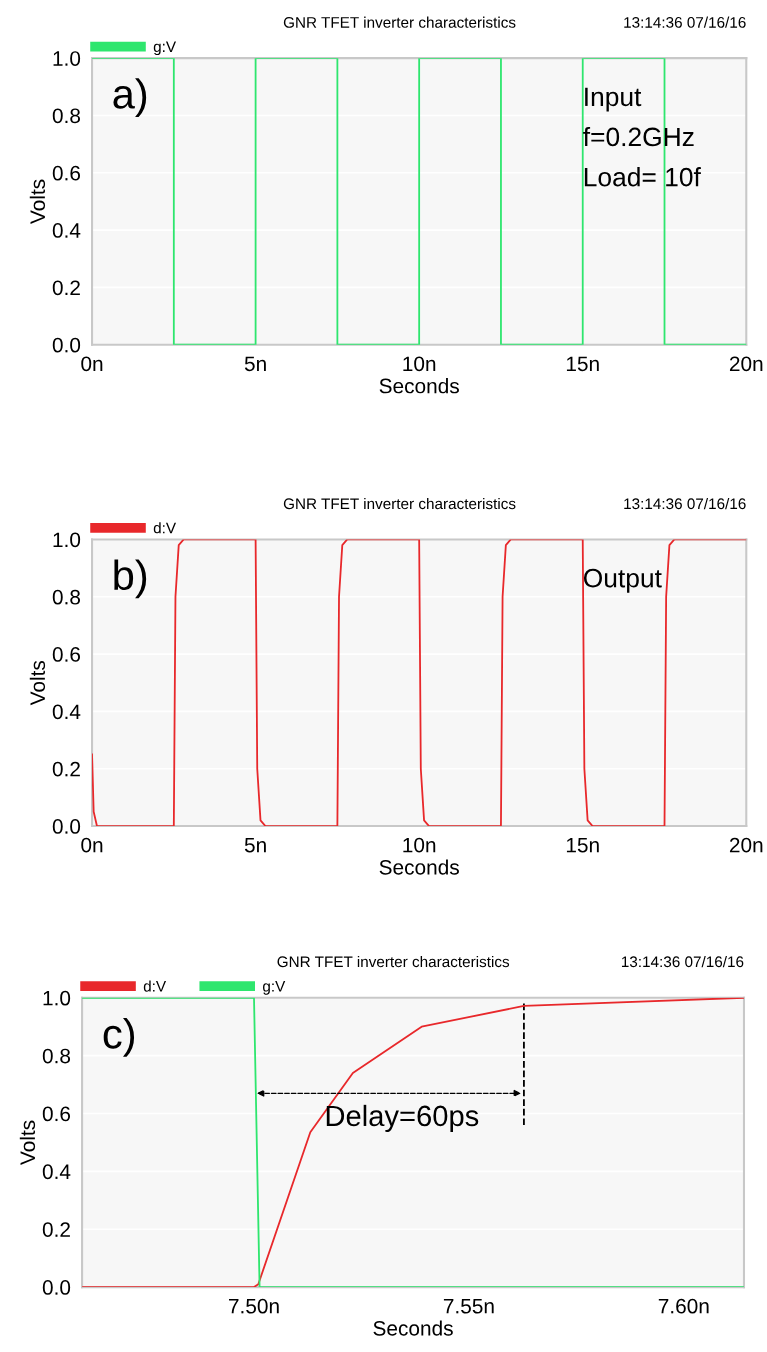 The width and height of the screenshot is (767, 1352). I want to click on annotation: Load= 10f, so click(642, 177).